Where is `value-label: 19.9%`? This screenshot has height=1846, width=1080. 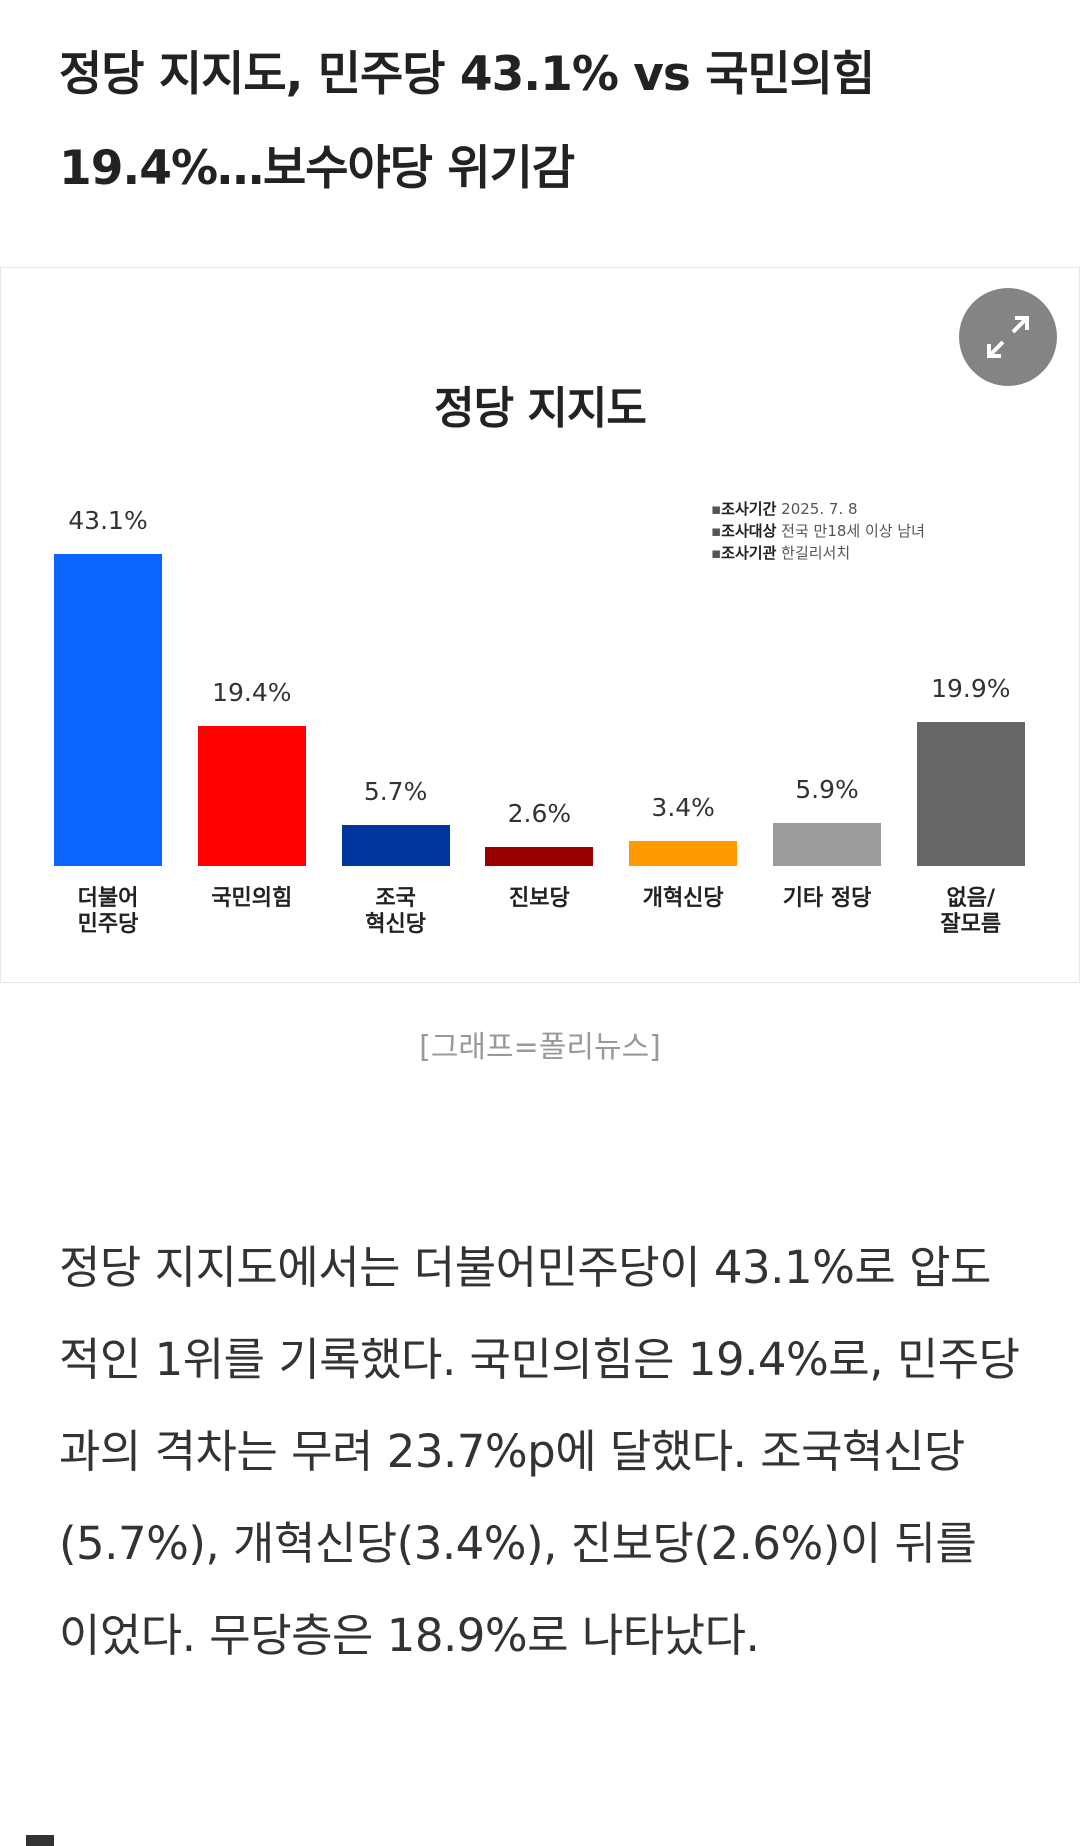 value-label: 19.9% is located at coordinates (971, 689).